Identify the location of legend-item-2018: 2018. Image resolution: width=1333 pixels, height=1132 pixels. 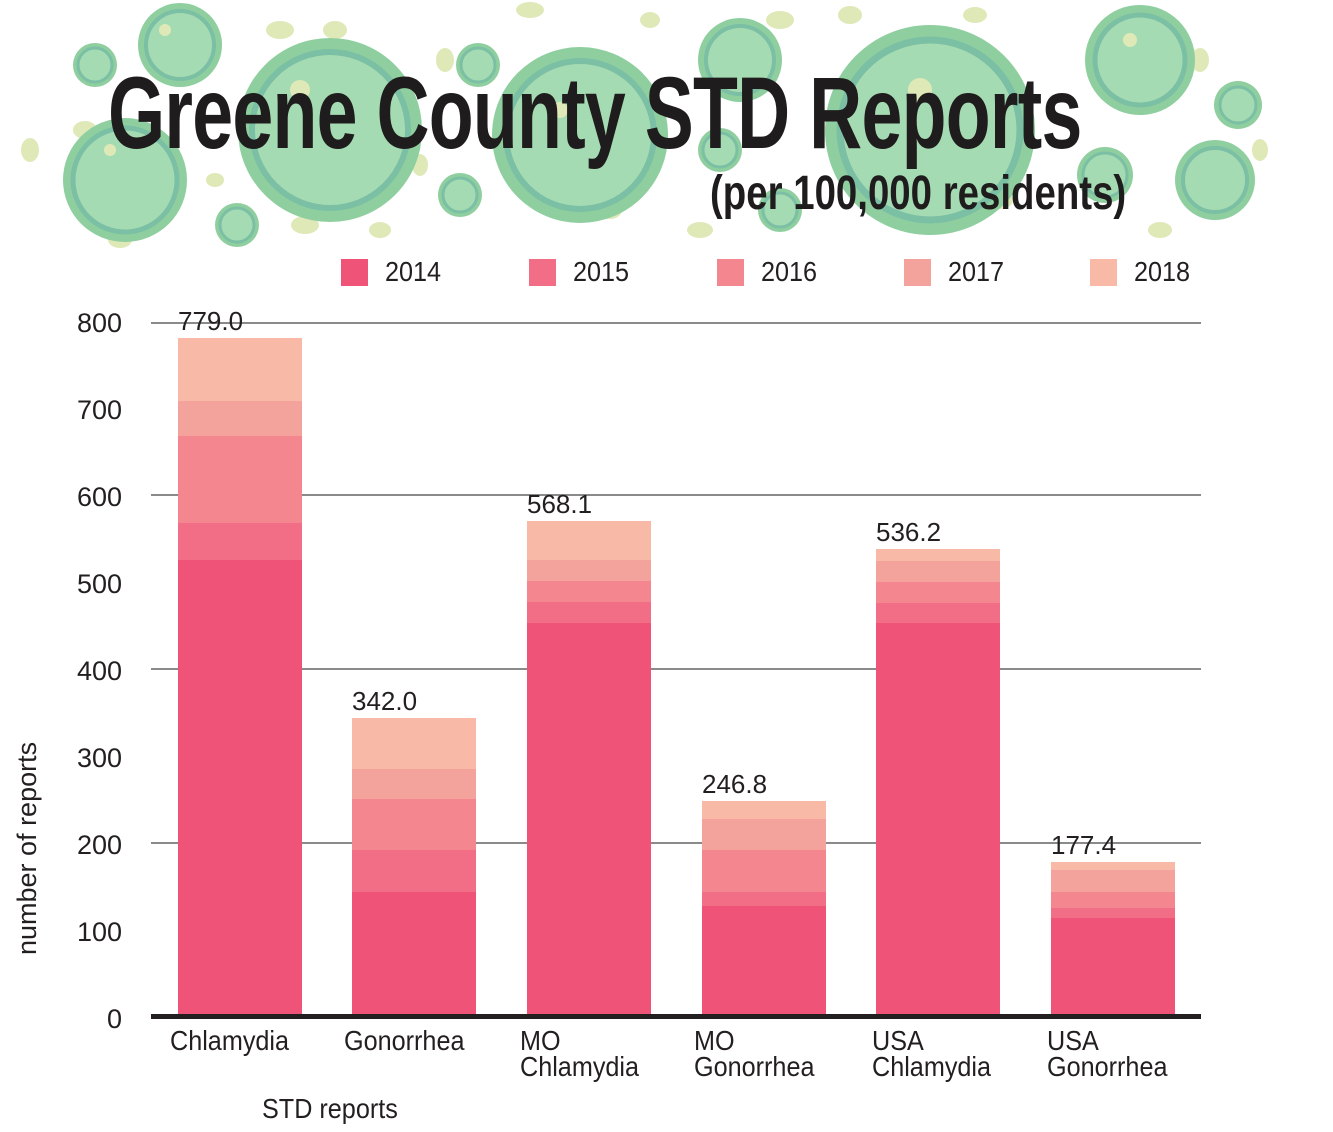
(1143, 272).